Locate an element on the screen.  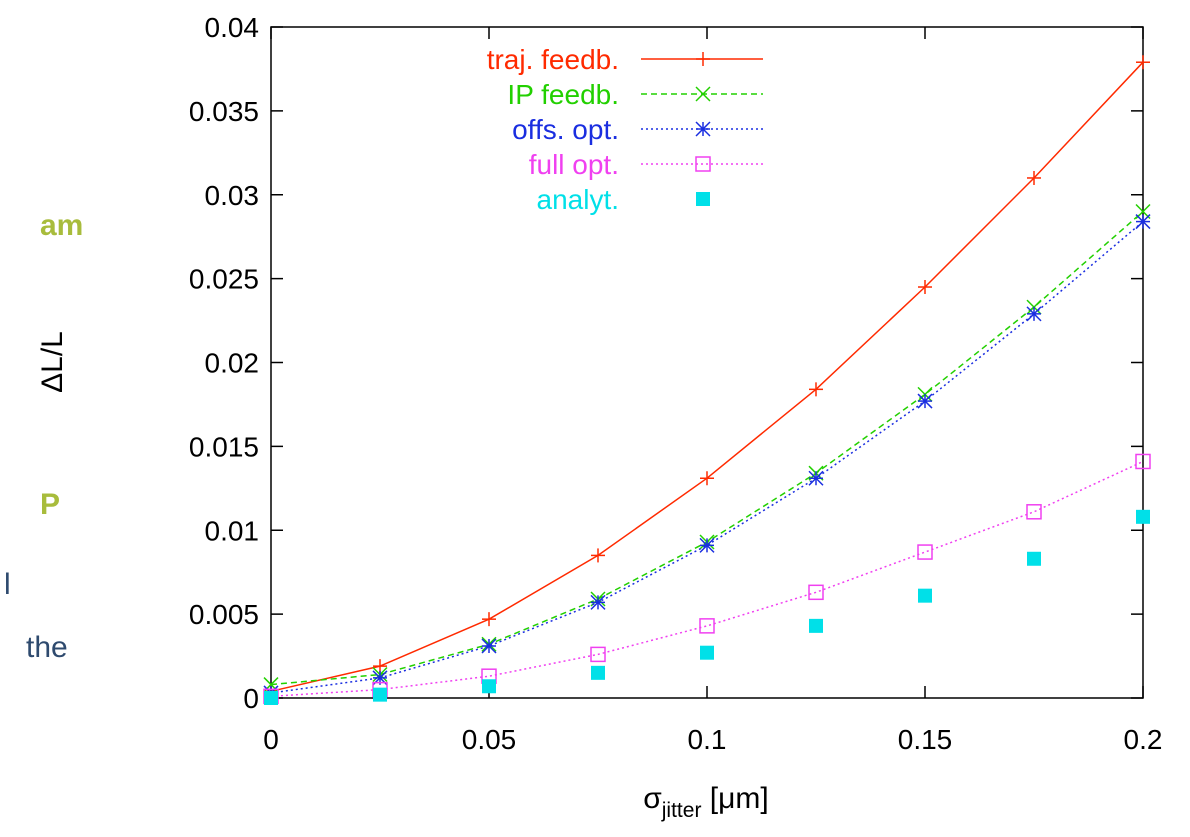
slide-fragment-4: the is located at coordinates (47, 647).